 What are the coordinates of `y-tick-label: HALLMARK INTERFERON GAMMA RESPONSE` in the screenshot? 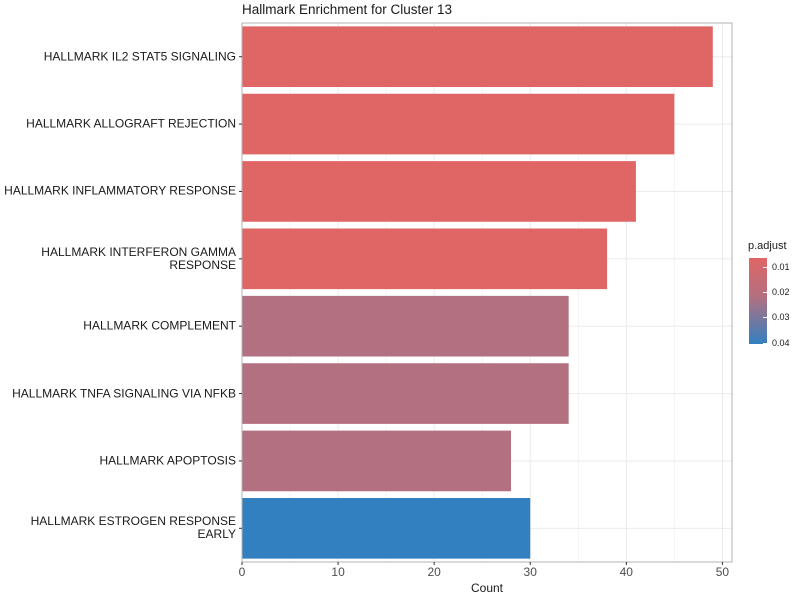 It's located at (138, 258).